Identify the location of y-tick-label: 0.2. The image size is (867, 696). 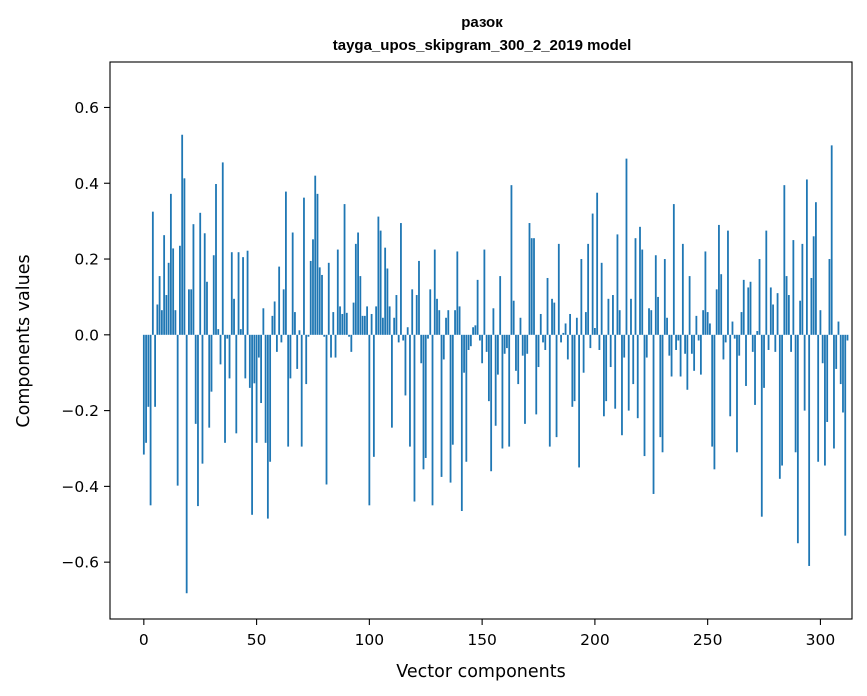
(86, 260).